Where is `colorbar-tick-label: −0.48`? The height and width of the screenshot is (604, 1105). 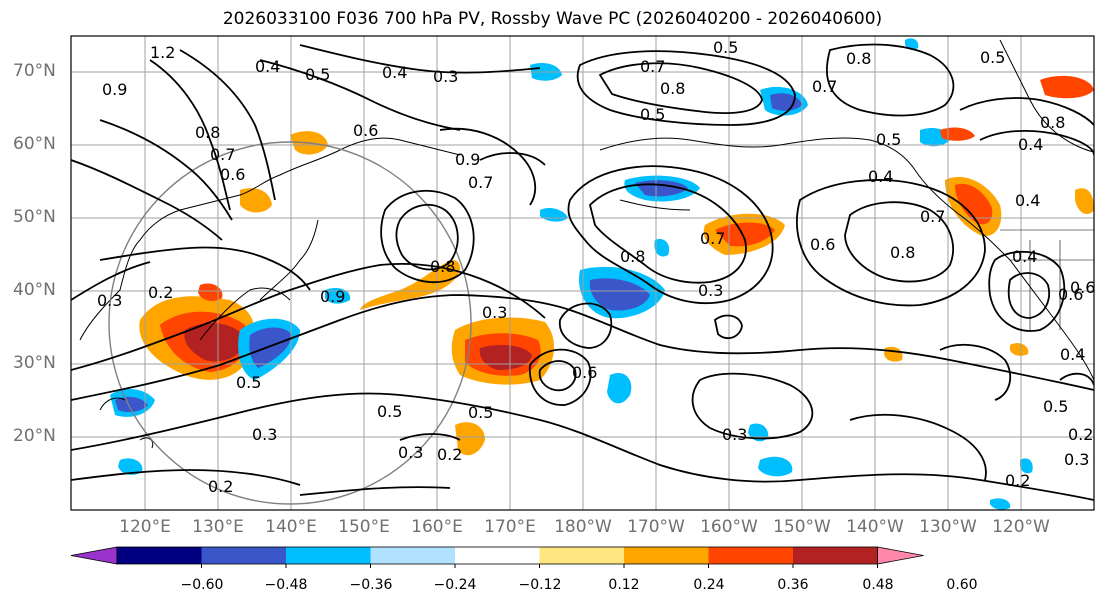
colorbar-tick-label: −0.48 is located at coordinates (286, 585).